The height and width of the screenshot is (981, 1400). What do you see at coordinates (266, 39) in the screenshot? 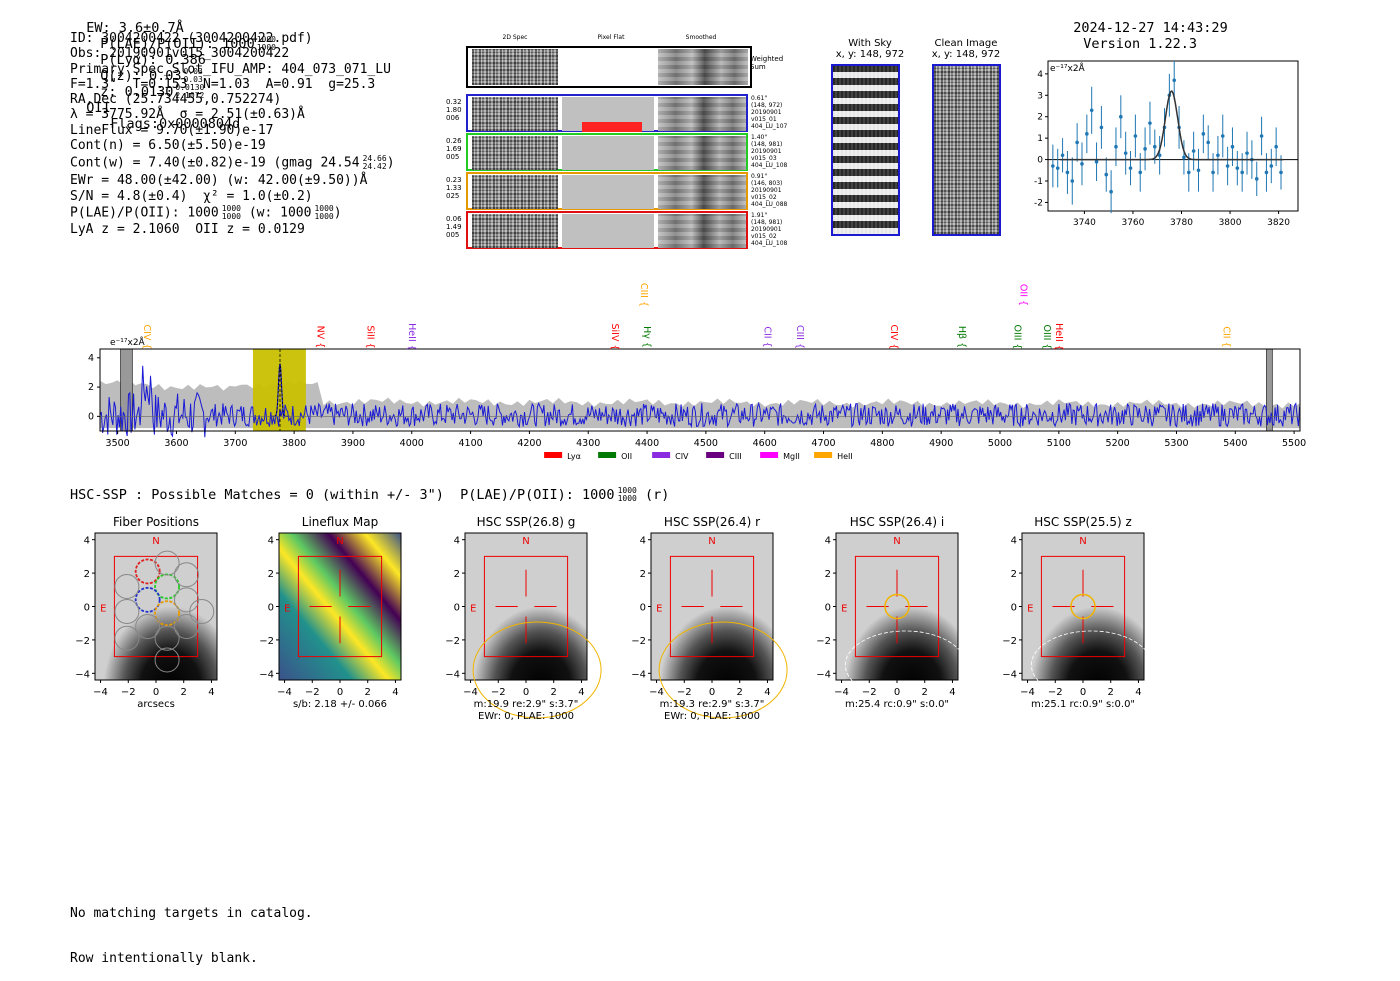
I see `header-plae-hi: 1000` at bounding box center [266, 39].